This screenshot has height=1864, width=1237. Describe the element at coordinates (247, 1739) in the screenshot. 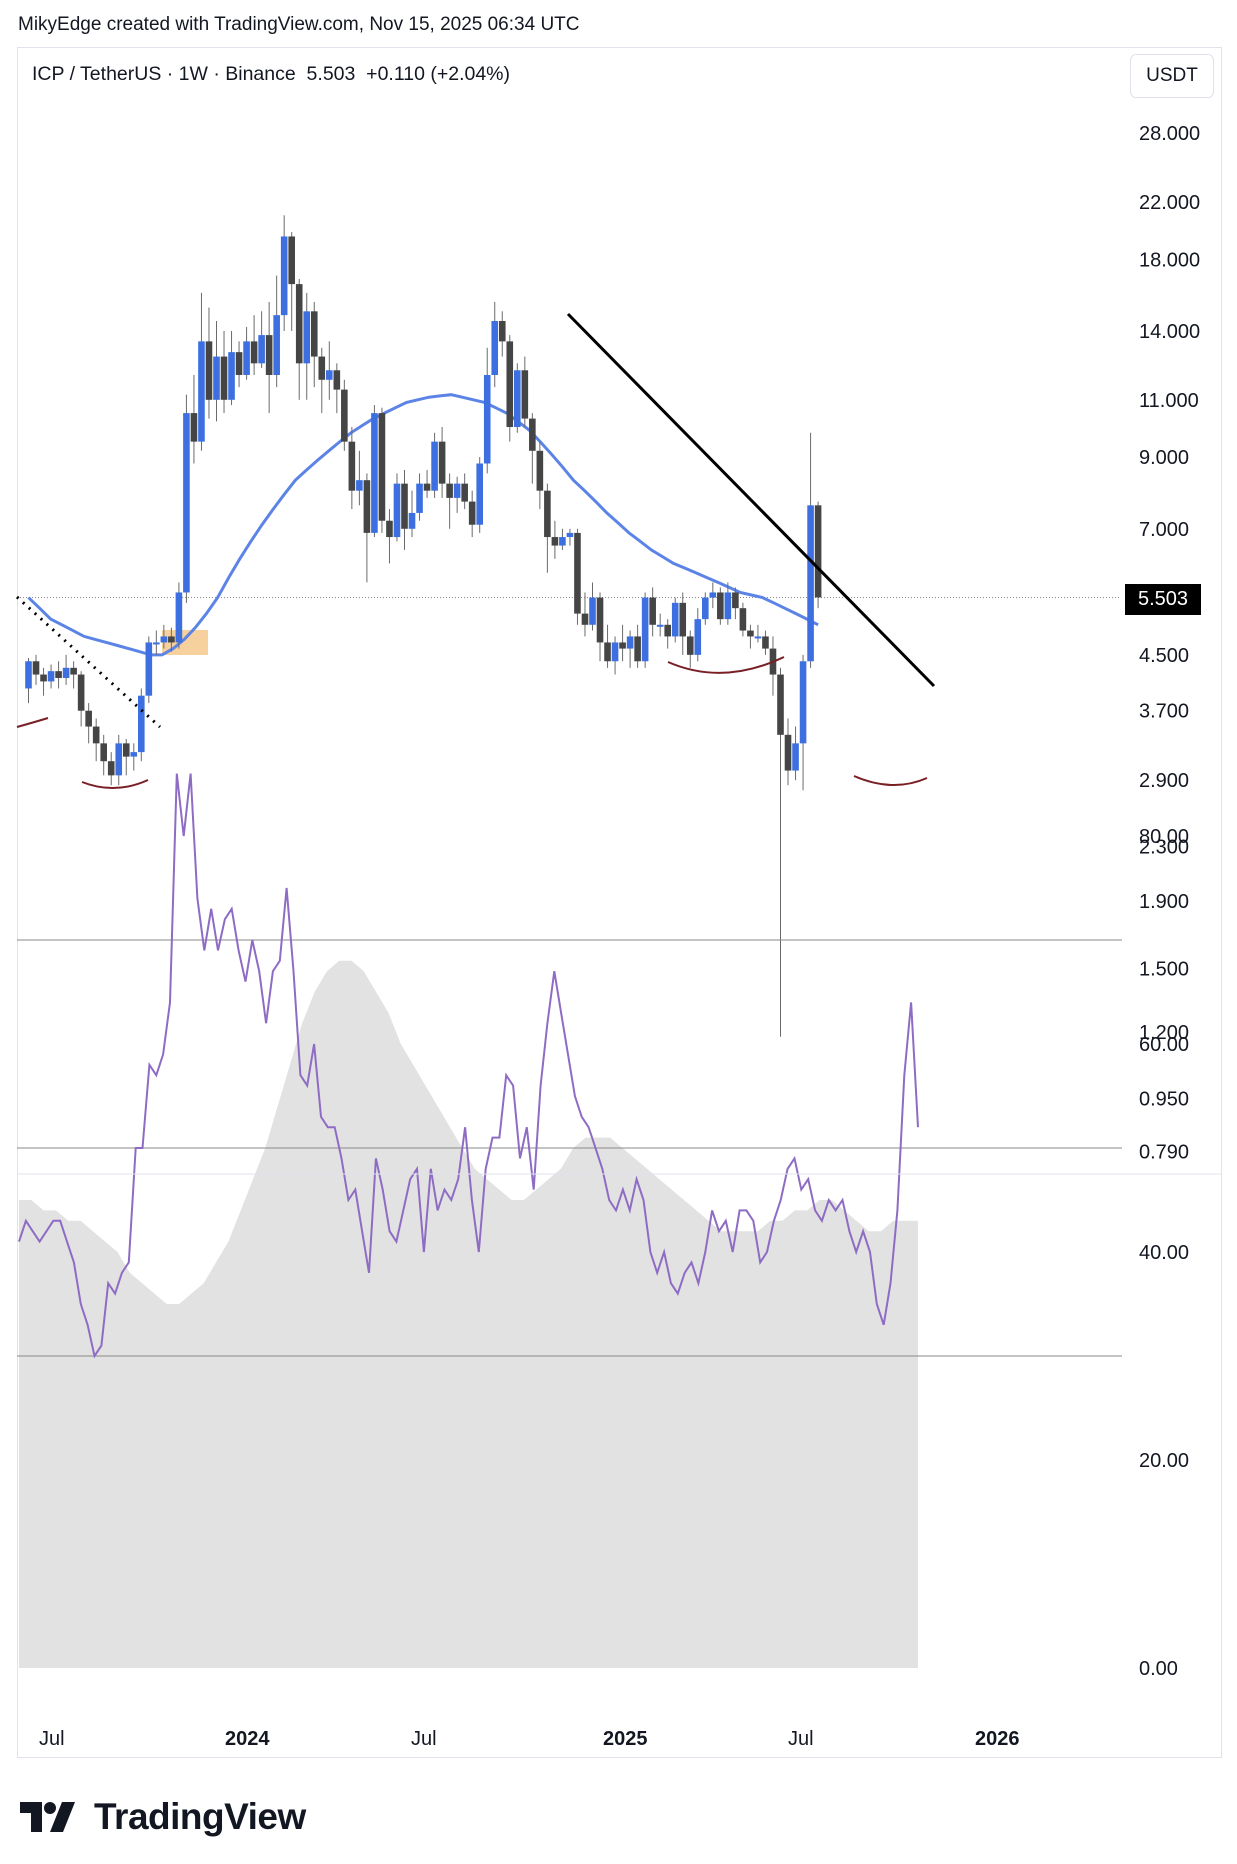

I see `x-tick-label: 2024` at that location.